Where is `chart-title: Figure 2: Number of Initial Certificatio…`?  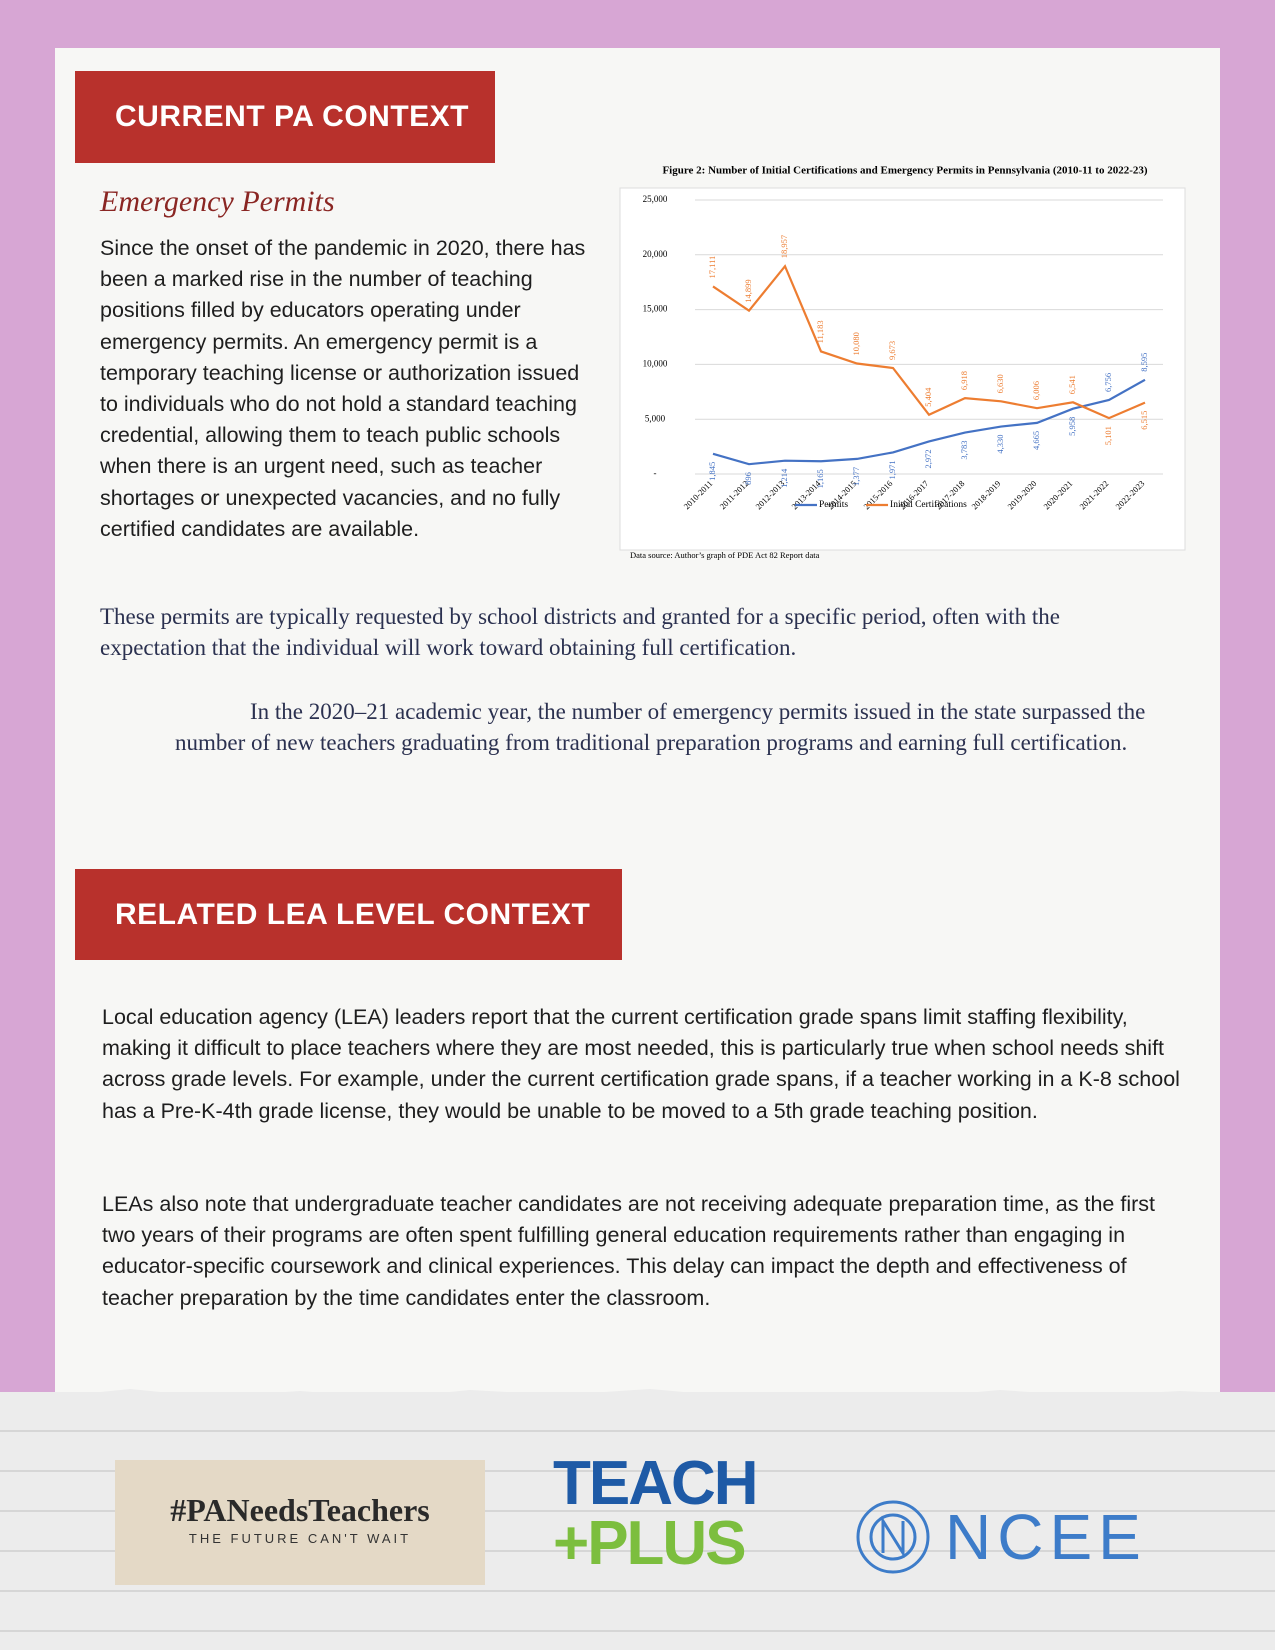 chart-title: Figure 2: Number of Initial Certificatio… is located at coordinates (904, 171).